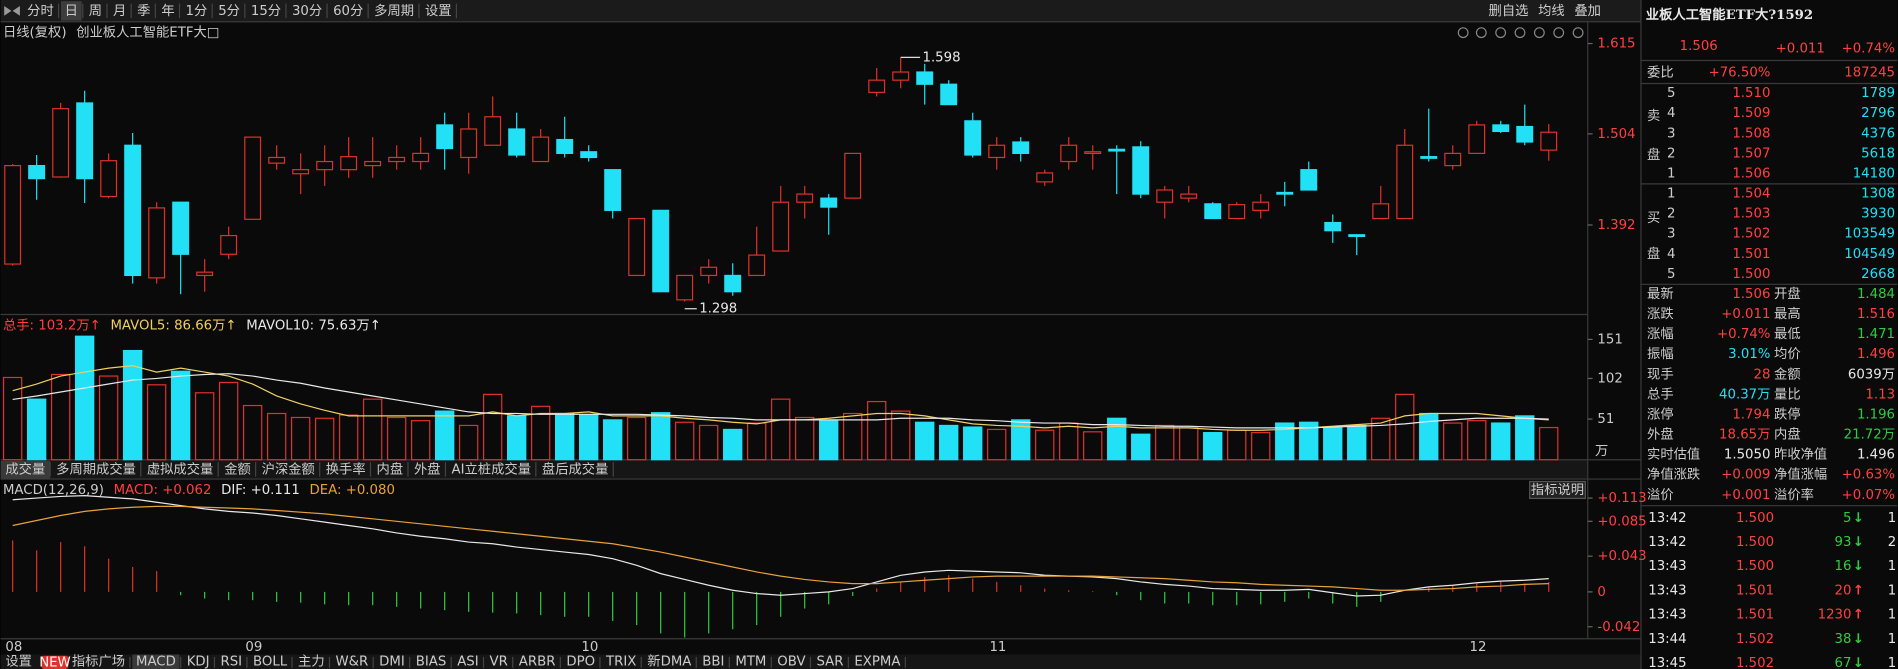 The height and width of the screenshot is (669, 1898). Describe the element at coordinates (229, 11) in the screenshot. I see `period-tab: 5分` at that location.